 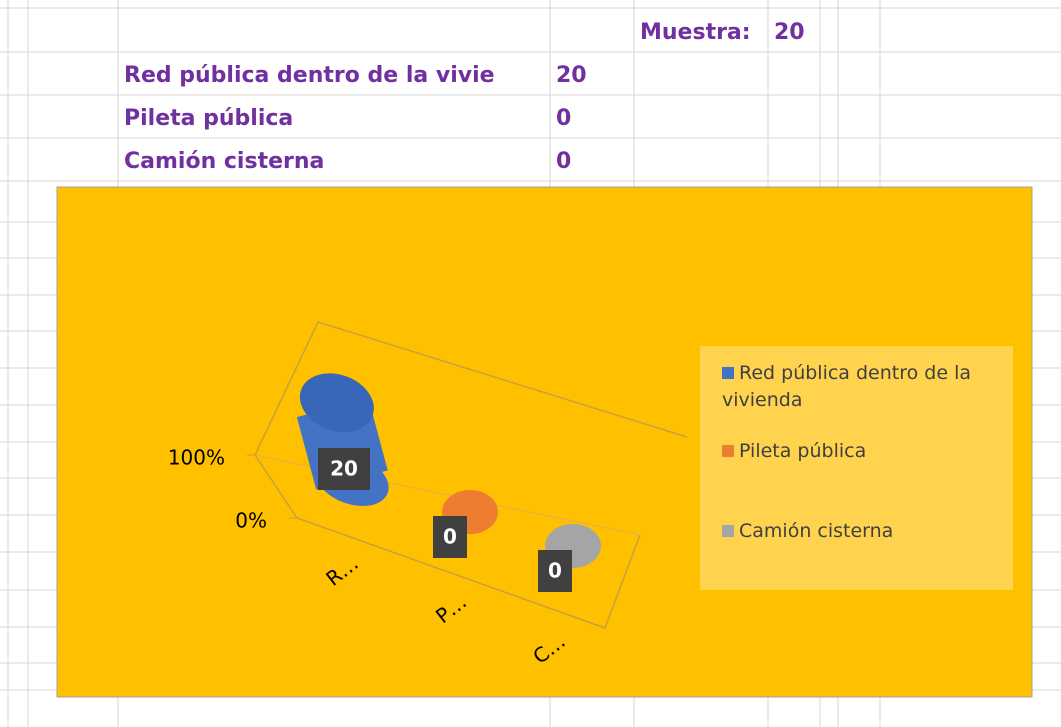 I want to click on bar-top, so click(x=336, y=403).